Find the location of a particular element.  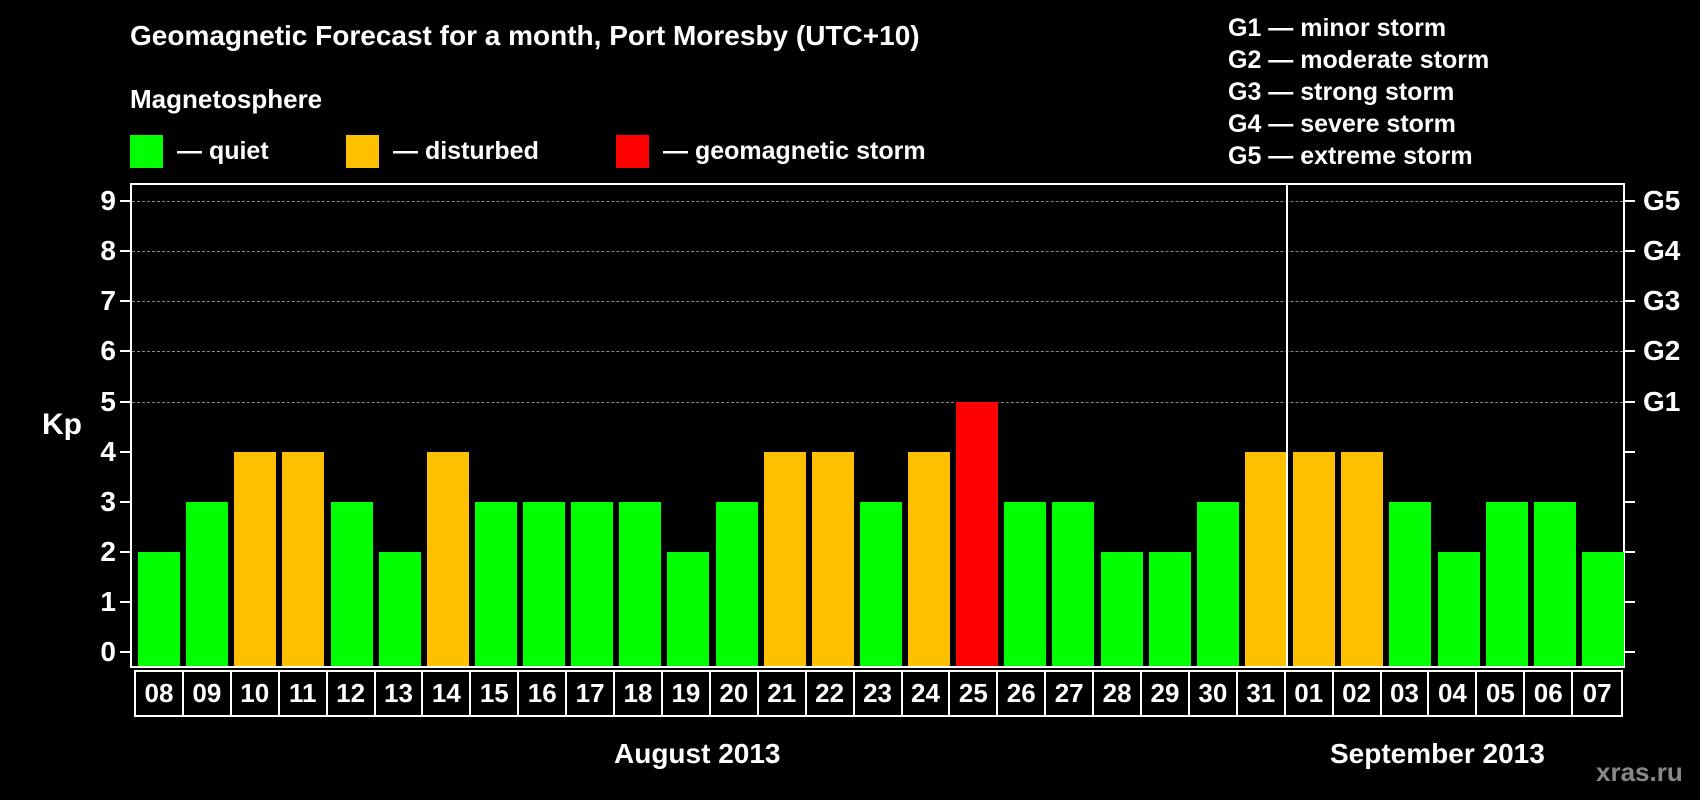

day-label: 09 is located at coordinates (208, 693).